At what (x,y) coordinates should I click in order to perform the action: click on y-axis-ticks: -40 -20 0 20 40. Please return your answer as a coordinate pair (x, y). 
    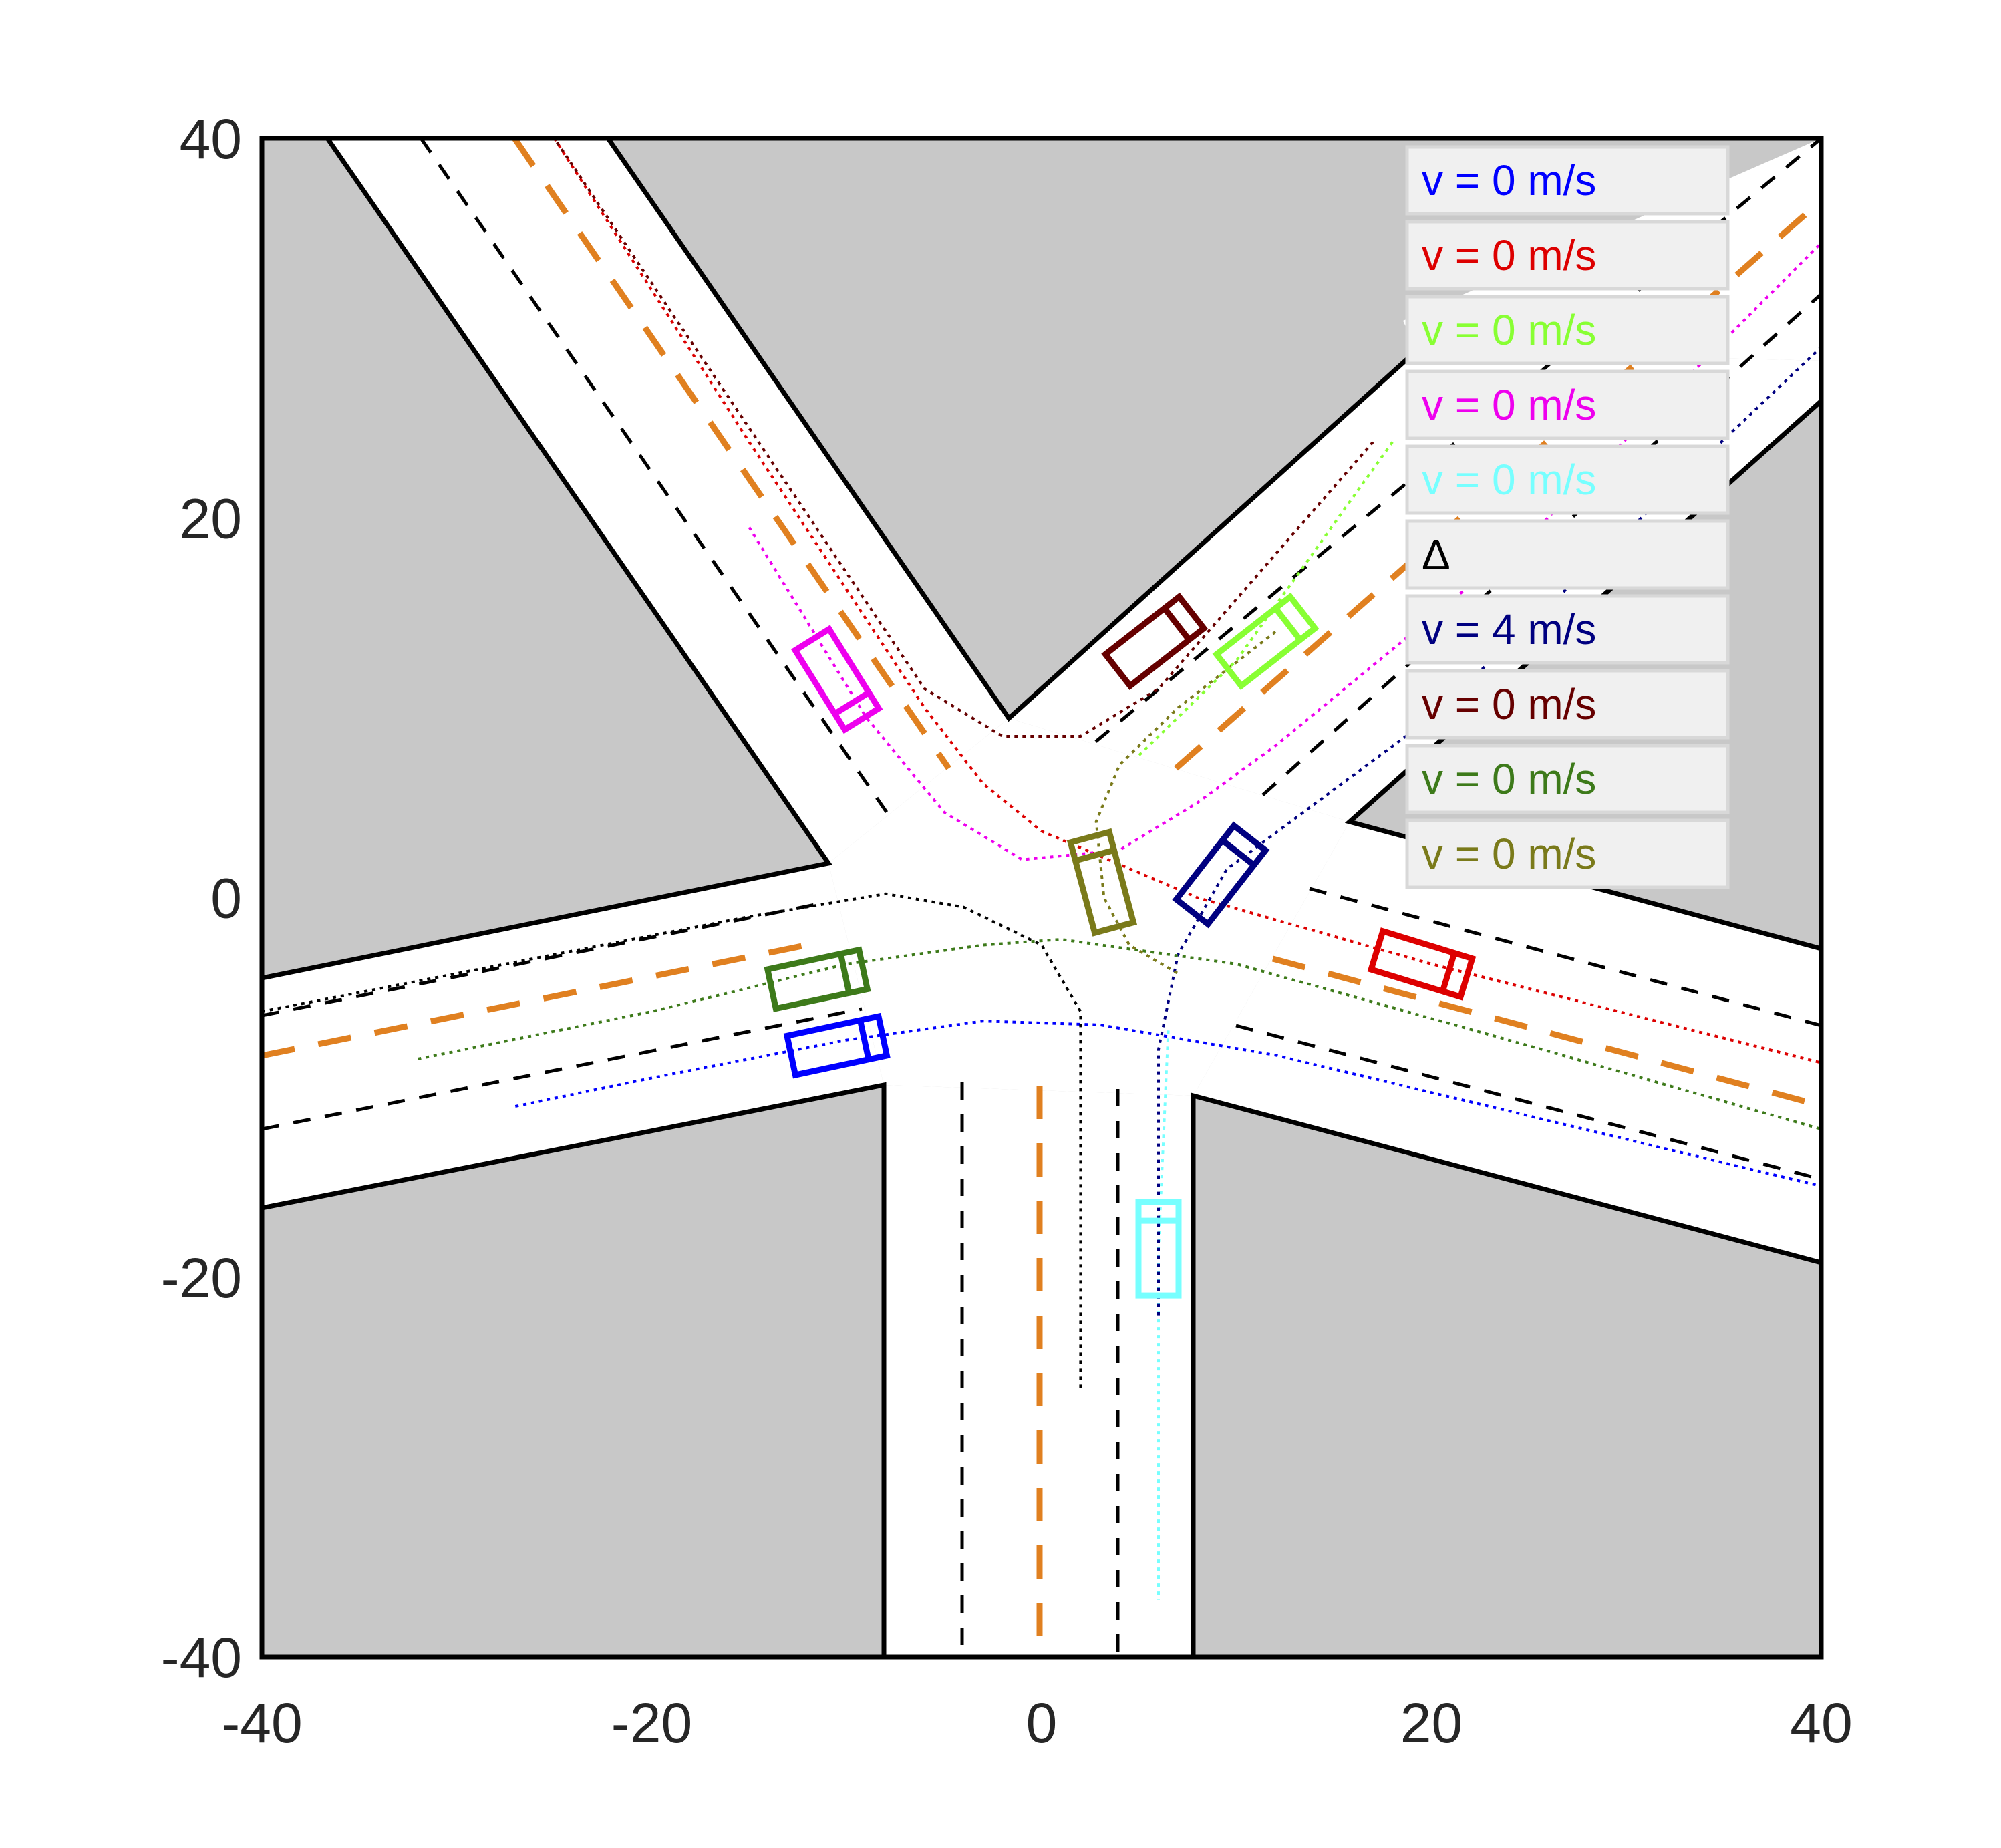
    Looking at the image, I should click on (201, 898).